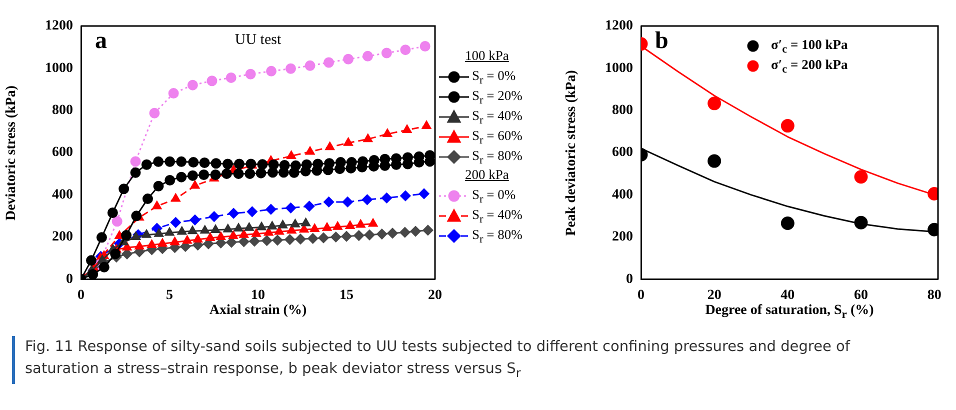 The image size is (956, 410). I want to click on x-axis-title: Degree of saturation, S$_{r}$ (%), so click(789, 312).